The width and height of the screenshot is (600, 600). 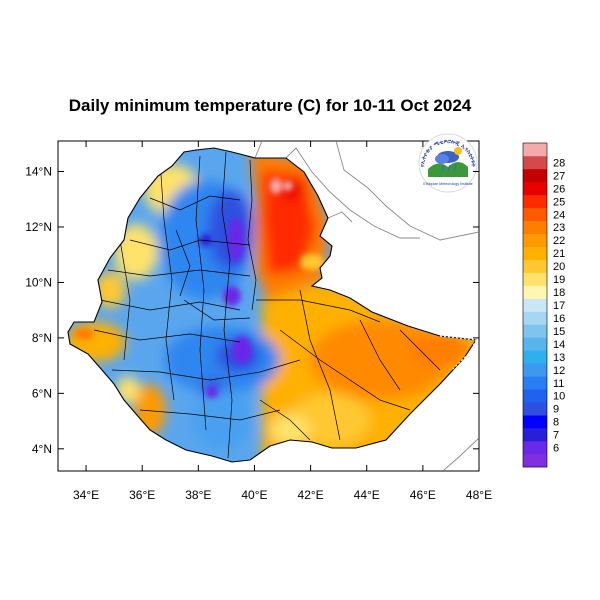 What do you see at coordinates (38, 227) in the screenshot?
I see `lat-tick-label: 12°N` at bounding box center [38, 227].